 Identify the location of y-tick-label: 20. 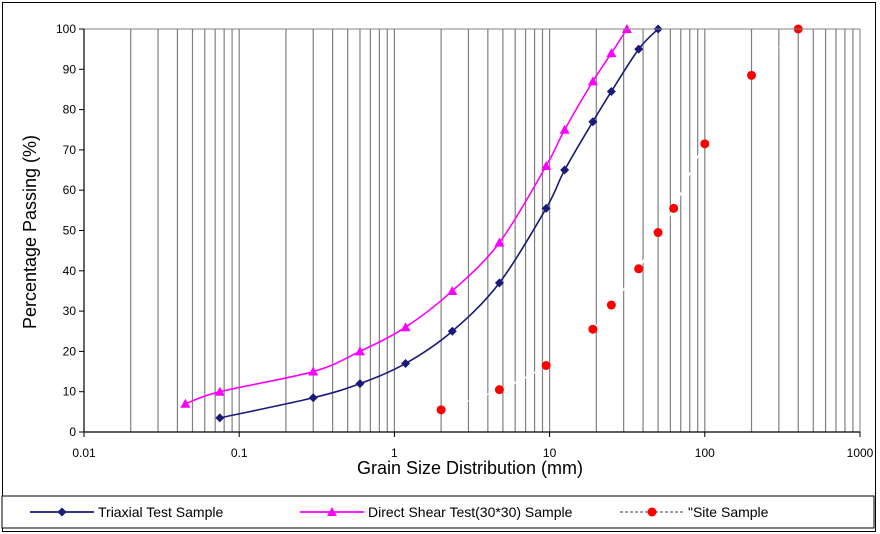
(70, 351).